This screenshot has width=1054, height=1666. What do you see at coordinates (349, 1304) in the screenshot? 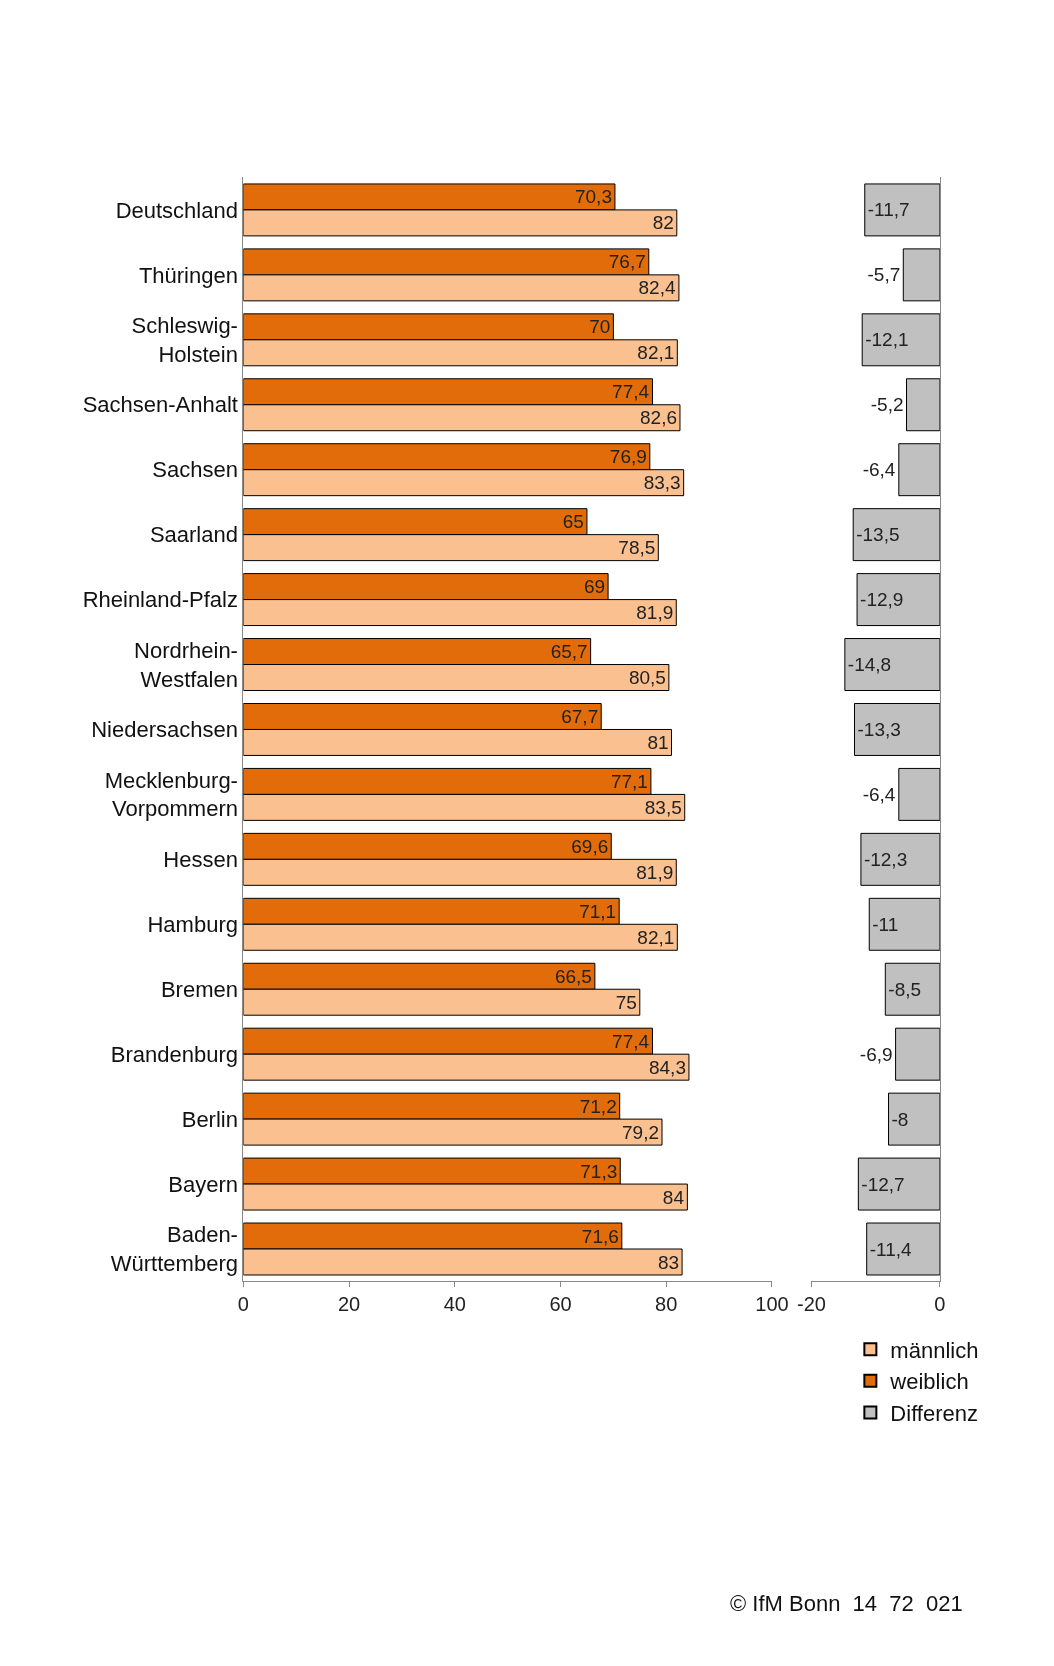
I see `x-tick-label: 20` at bounding box center [349, 1304].